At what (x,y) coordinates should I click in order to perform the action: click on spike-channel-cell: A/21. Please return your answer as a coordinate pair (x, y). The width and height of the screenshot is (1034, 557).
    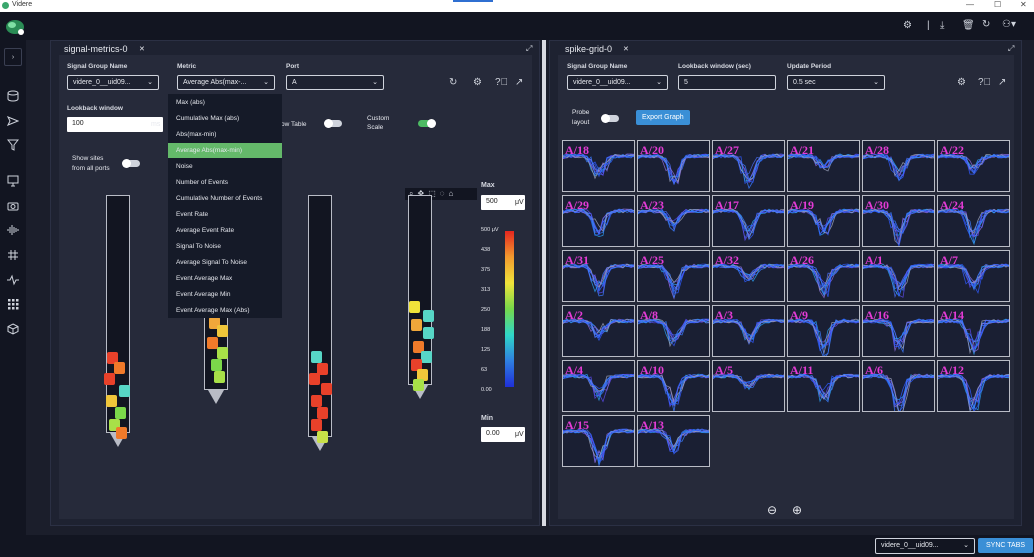
    Looking at the image, I should click on (823, 166).